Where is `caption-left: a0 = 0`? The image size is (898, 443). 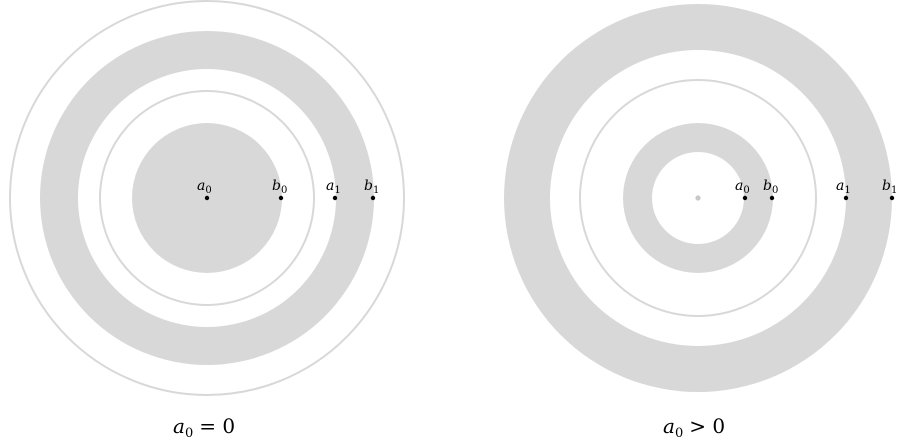 caption-left: a0 = 0 is located at coordinates (204, 427).